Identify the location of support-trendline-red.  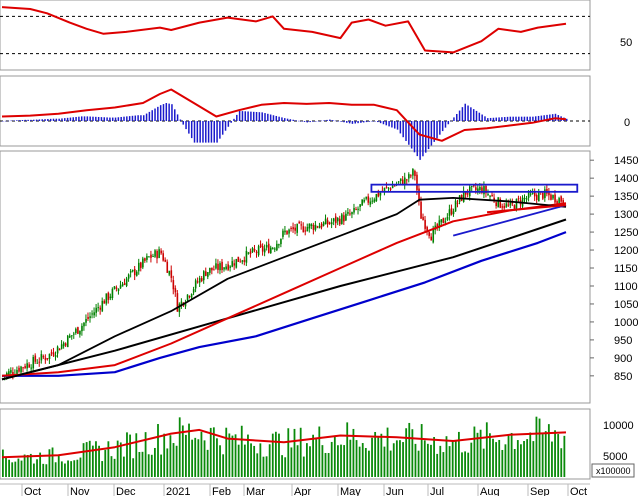
(526, 209).